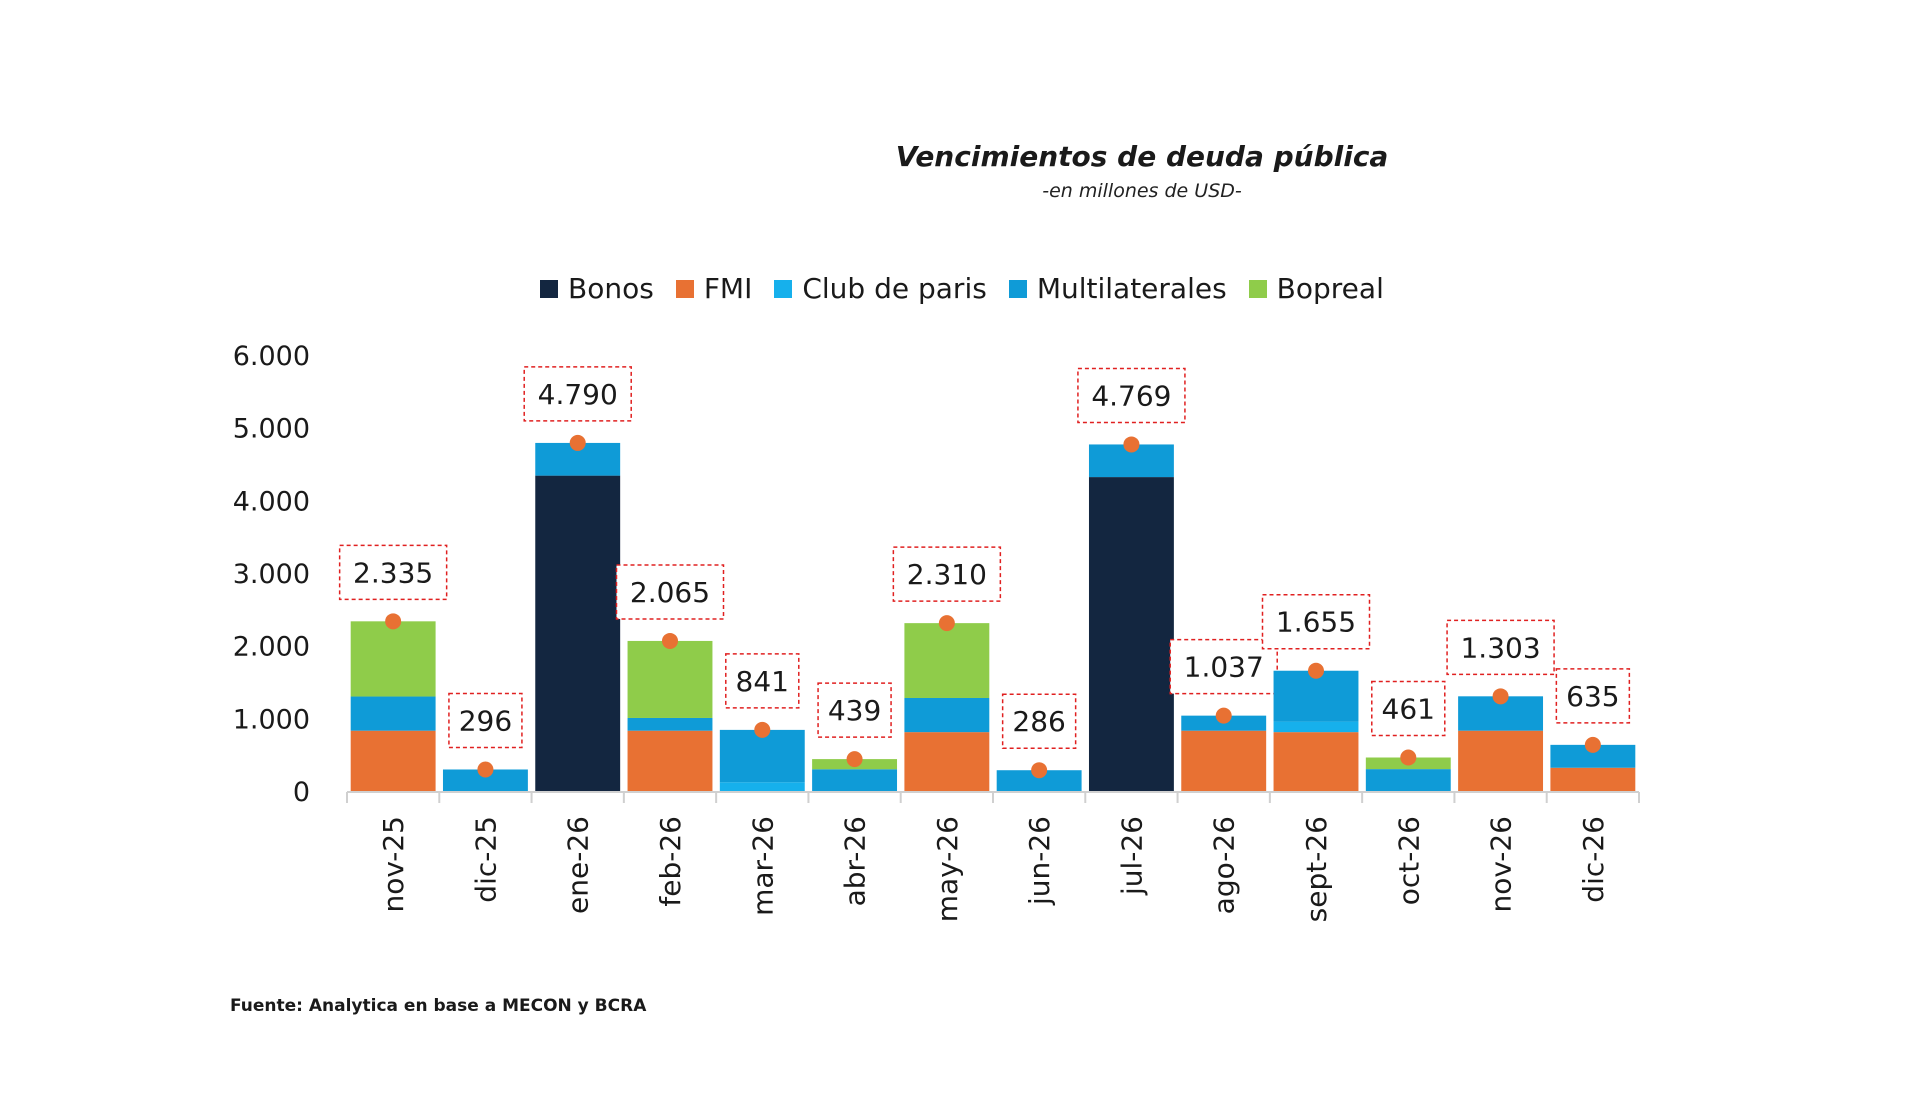  Describe the element at coordinates (1224, 865) in the screenshot. I see `x-tick-label: ago-26` at that location.